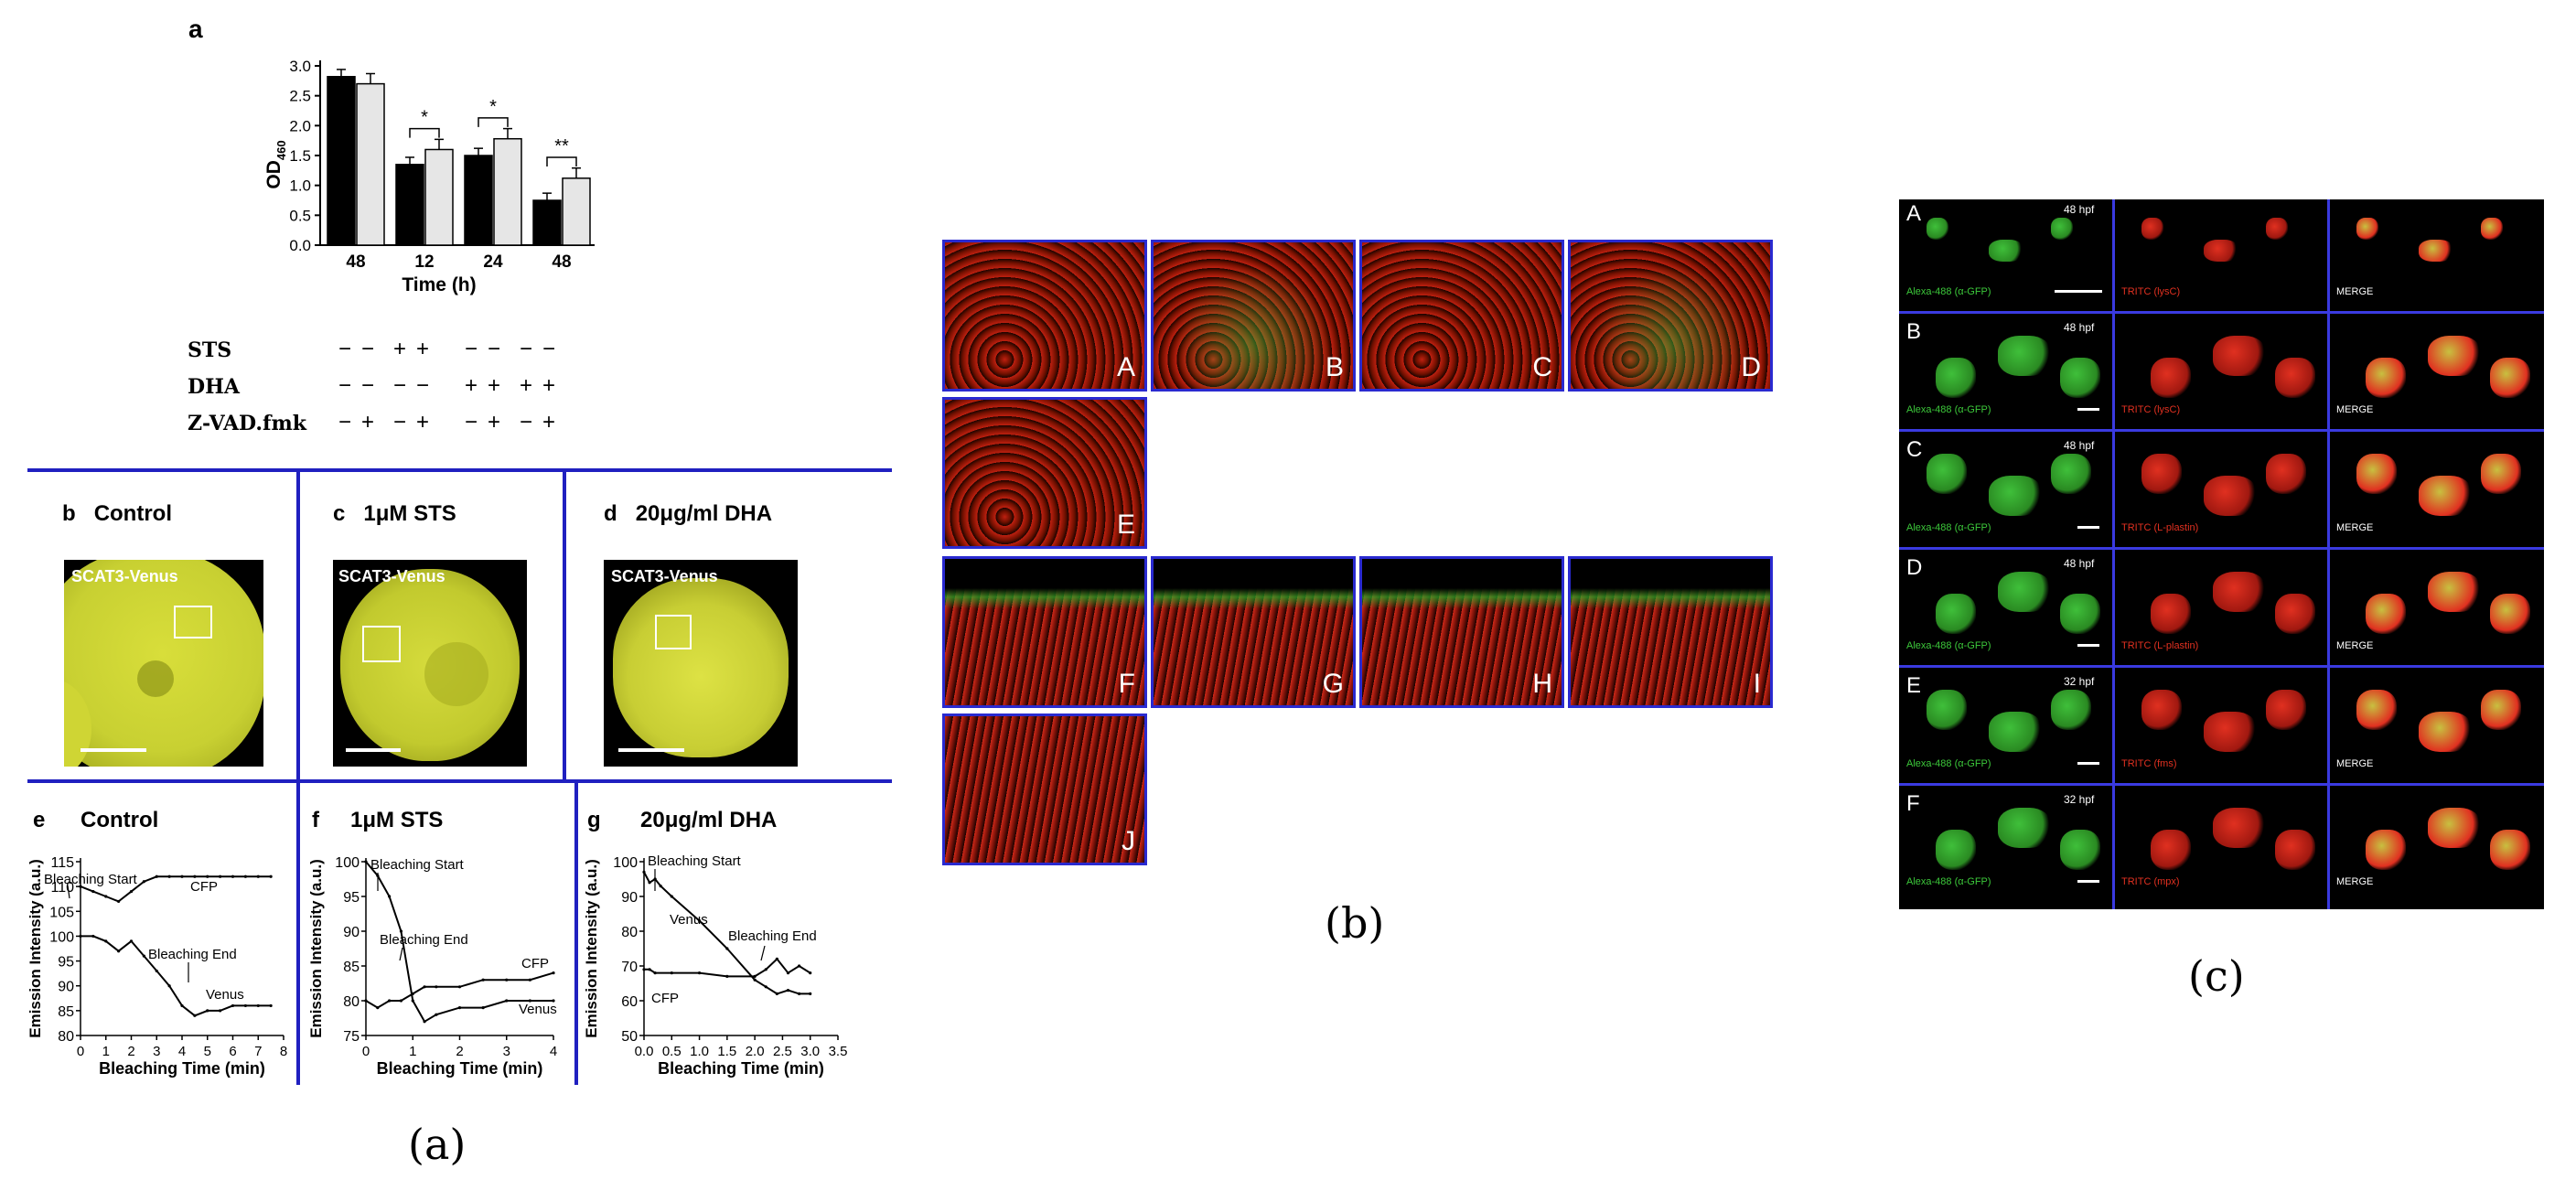  What do you see at coordinates (1333, 684) in the screenshot?
I see `tissue-image-letter: G` at bounding box center [1333, 684].